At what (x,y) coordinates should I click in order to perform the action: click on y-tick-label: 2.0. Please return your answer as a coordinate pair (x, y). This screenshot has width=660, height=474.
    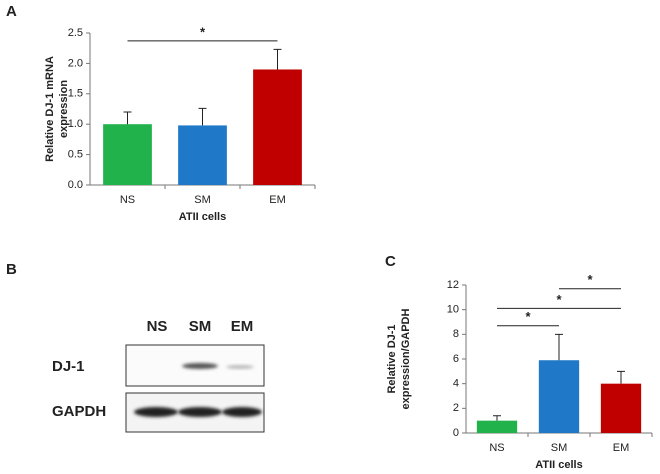
    Looking at the image, I should click on (75, 63).